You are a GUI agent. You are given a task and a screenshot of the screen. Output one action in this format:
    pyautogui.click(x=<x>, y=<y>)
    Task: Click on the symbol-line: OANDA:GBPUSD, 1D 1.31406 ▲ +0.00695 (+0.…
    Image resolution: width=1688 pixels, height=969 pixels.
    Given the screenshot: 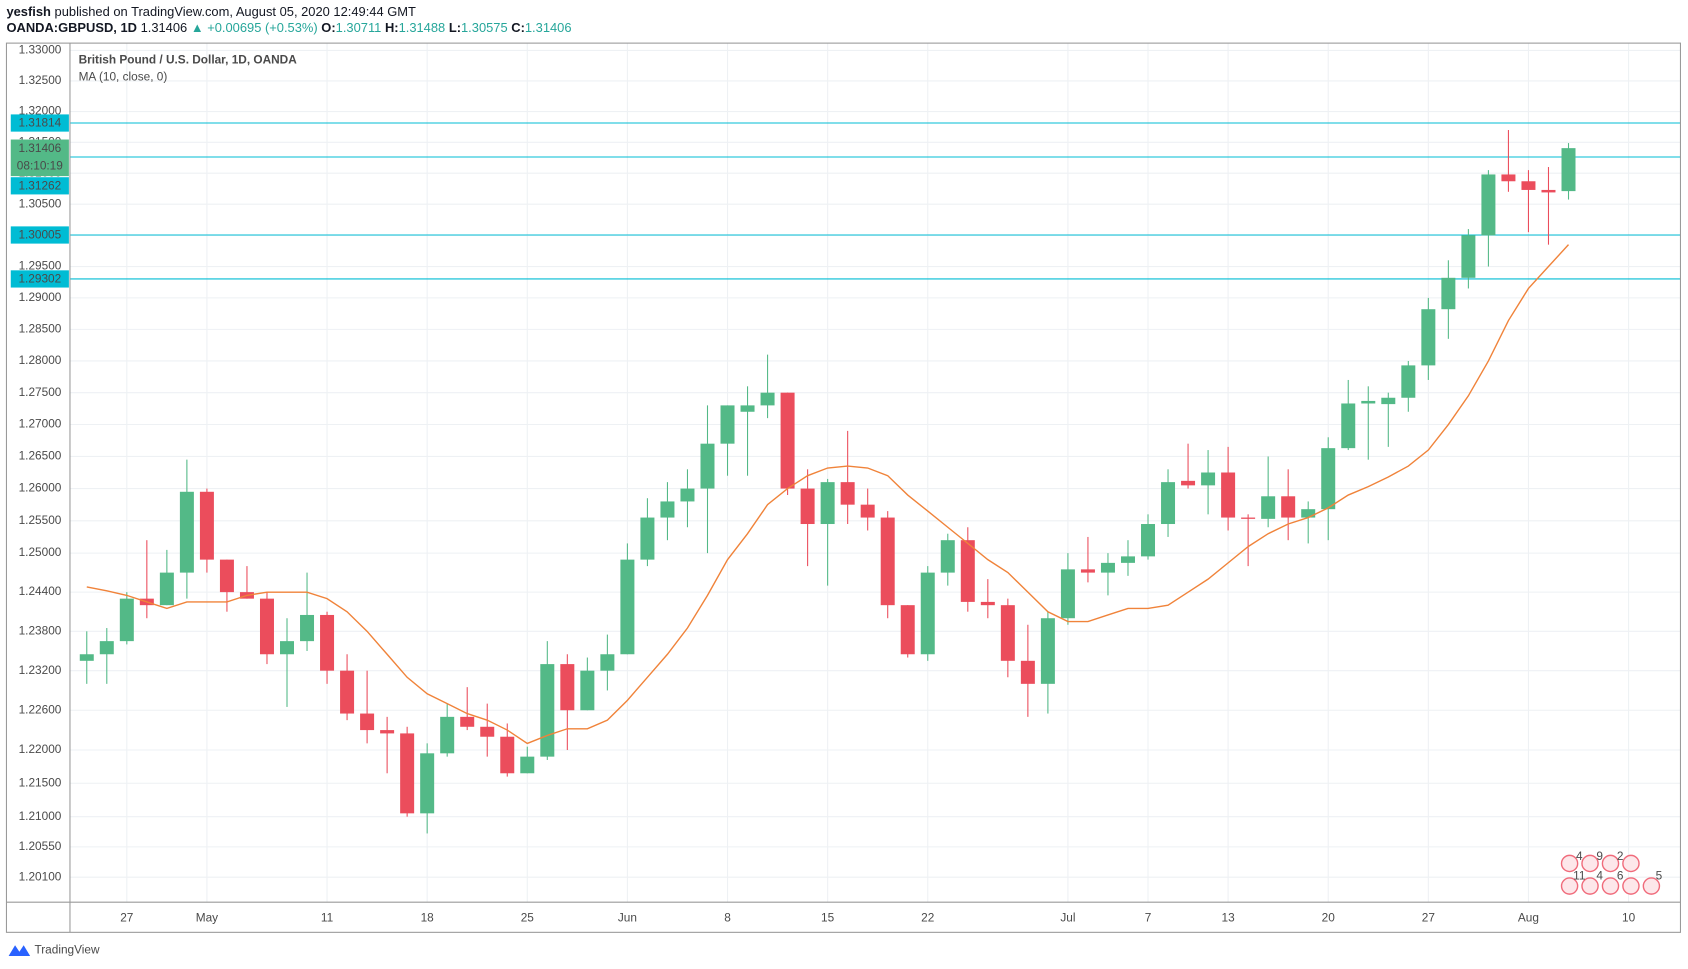 What is the action you would take?
    pyautogui.click(x=288, y=28)
    